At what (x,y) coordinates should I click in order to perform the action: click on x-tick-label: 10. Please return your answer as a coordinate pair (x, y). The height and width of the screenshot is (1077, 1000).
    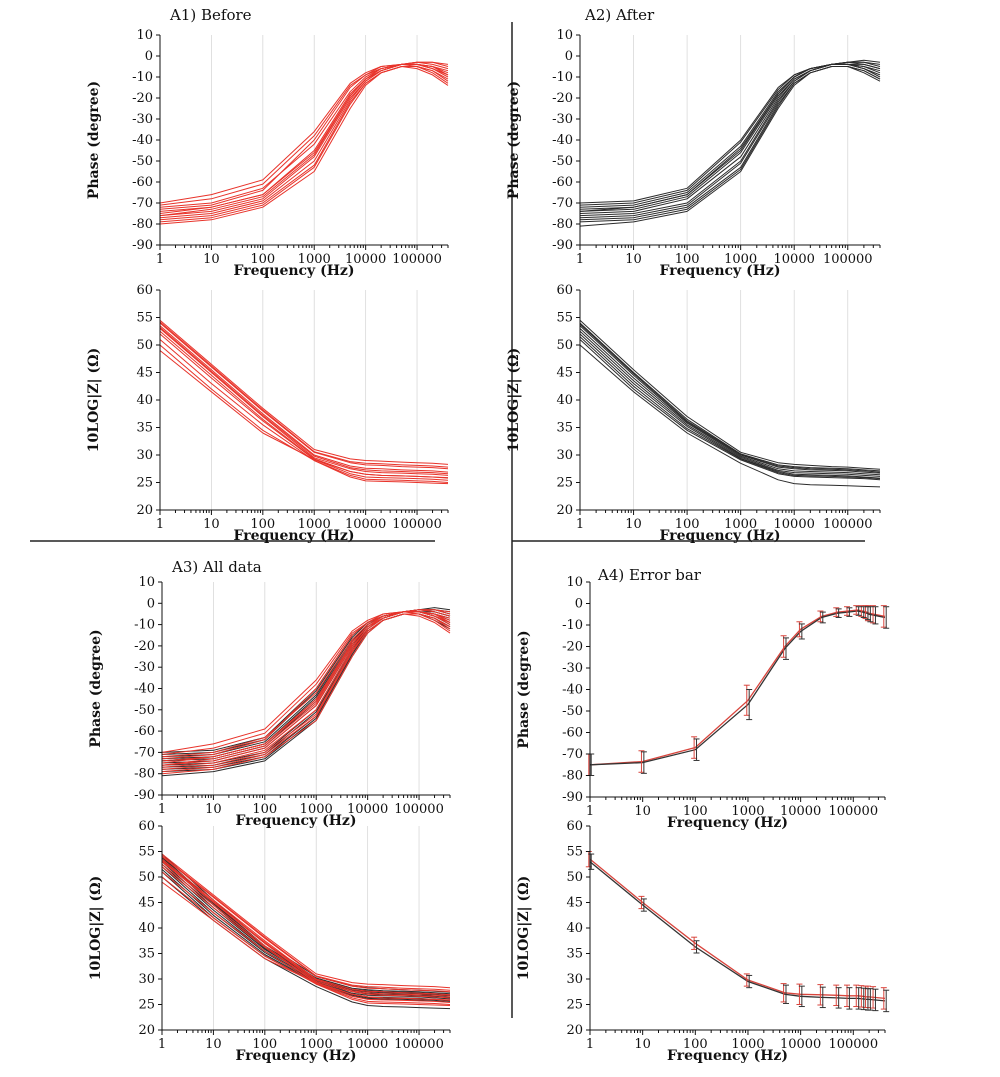
    Looking at the image, I should click on (213, 809).